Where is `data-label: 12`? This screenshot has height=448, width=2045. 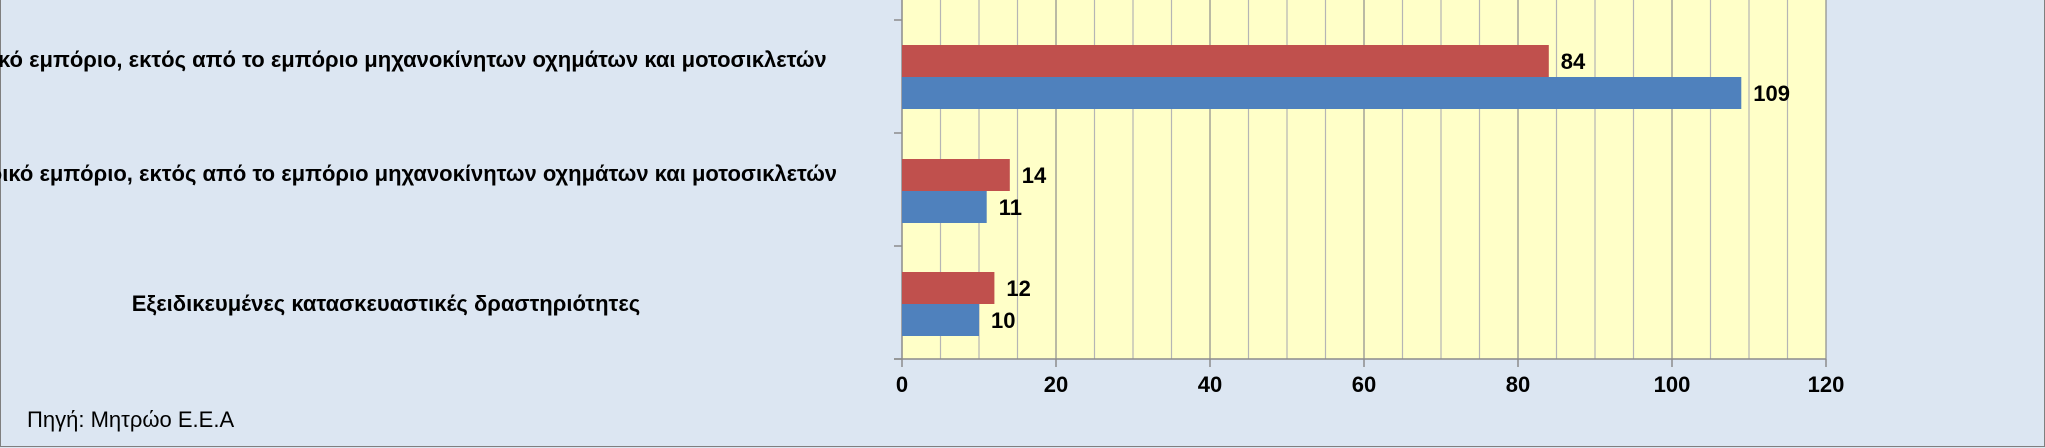 data-label: 12 is located at coordinates (1018, 288).